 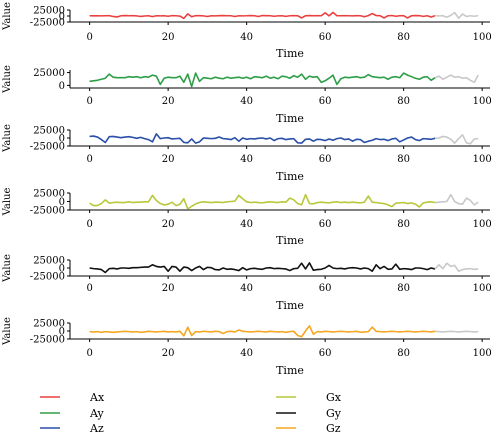 What do you see at coordinates (72, 413) in the screenshot?
I see `legend-item-ay: Ay` at bounding box center [72, 413].